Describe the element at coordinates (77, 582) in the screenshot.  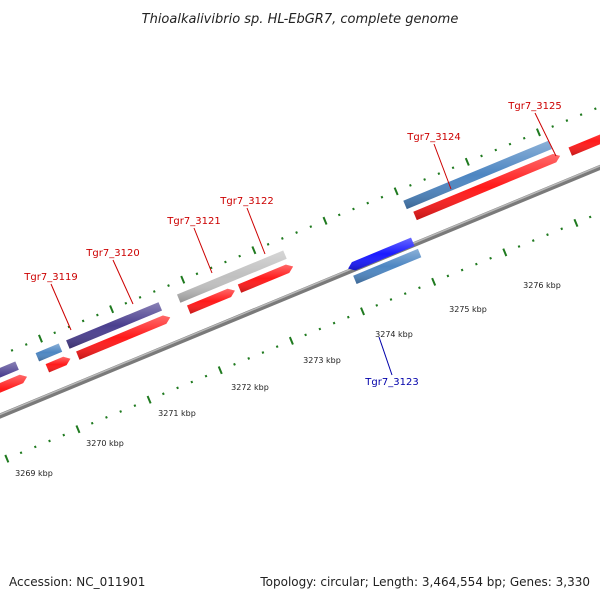
I see `accession-text: Accession: NC_011901` at that location.